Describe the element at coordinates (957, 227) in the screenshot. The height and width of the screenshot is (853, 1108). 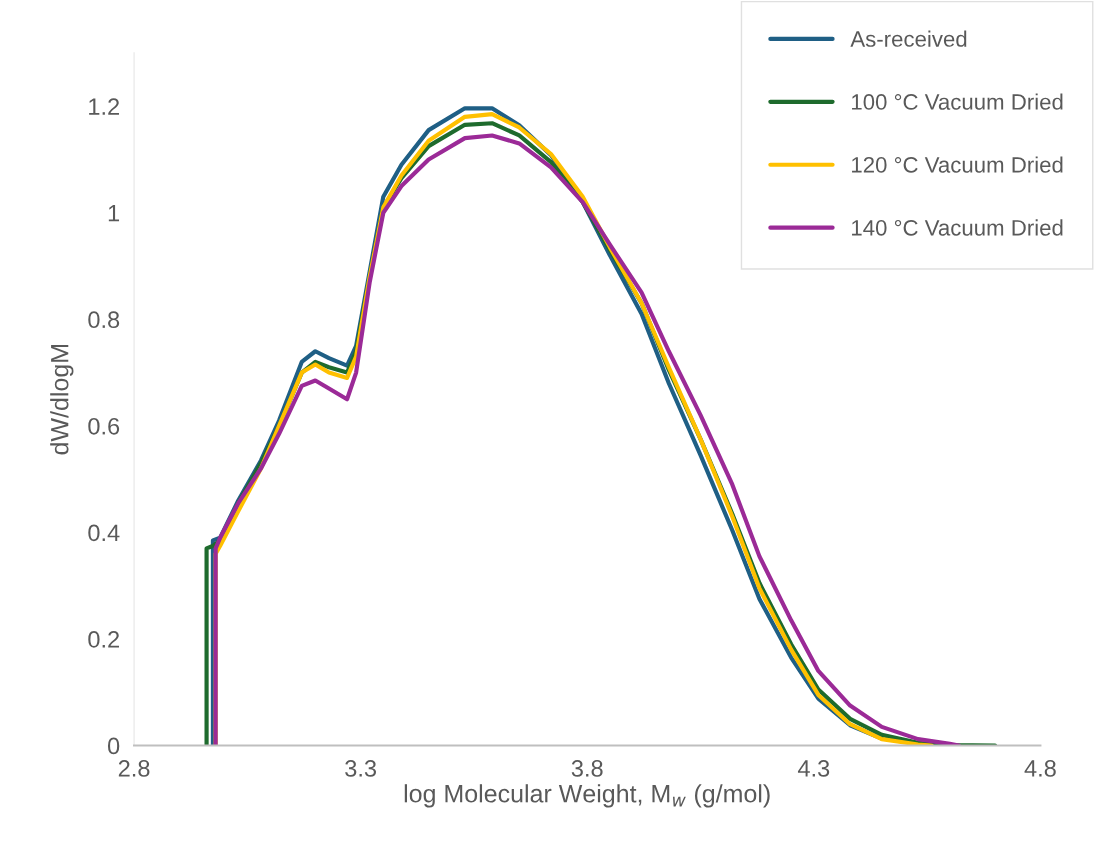
I see `legend-label: 140 °C Vacuum Dried` at that location.